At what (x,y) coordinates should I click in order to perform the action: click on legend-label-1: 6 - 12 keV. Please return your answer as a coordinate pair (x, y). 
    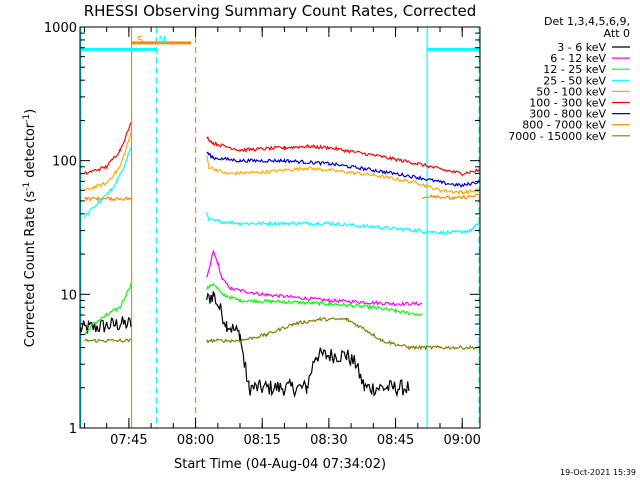
    Looking at the image, I should click on (578, 58).